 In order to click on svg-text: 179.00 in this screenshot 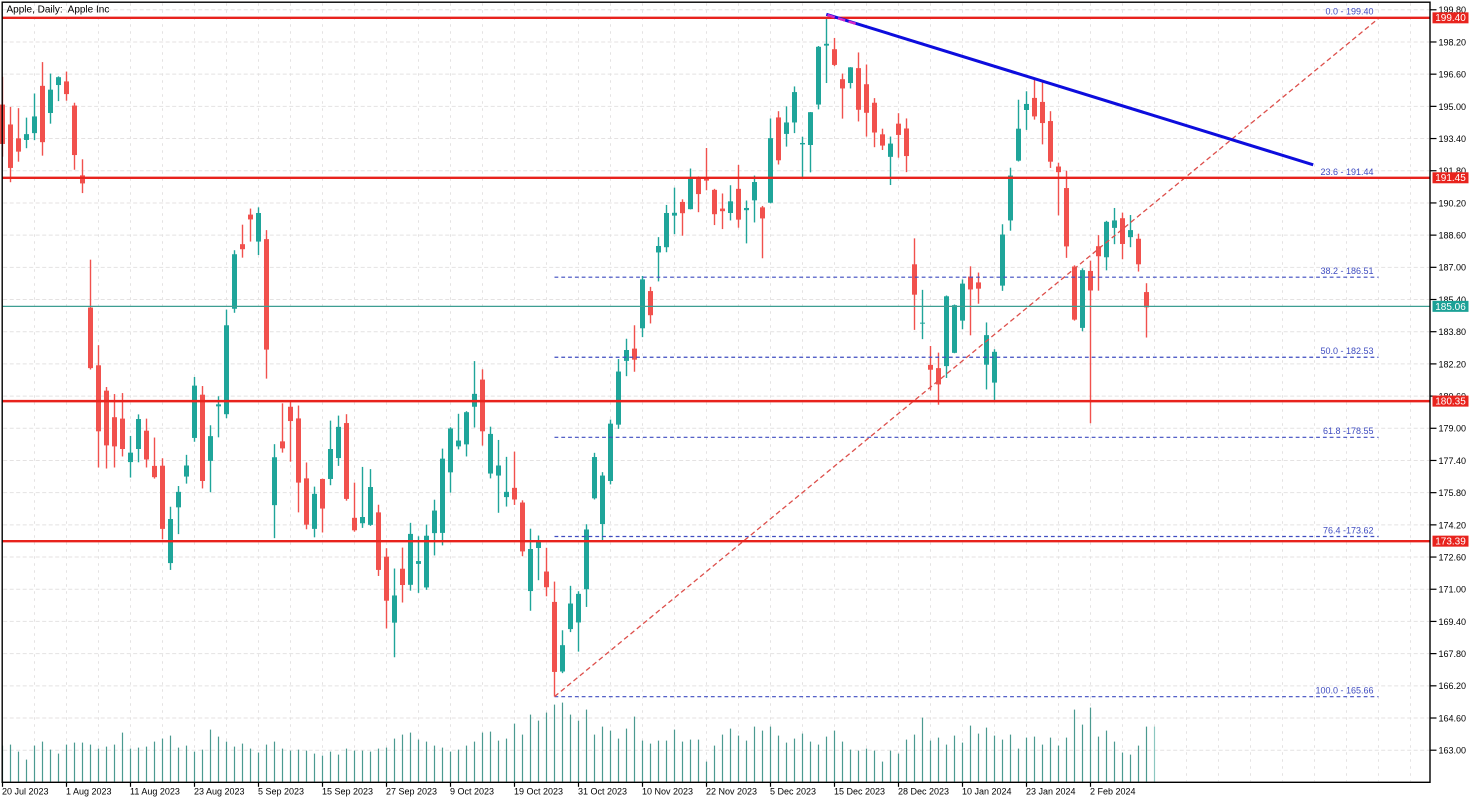, I will do `click(1453, 429)`.